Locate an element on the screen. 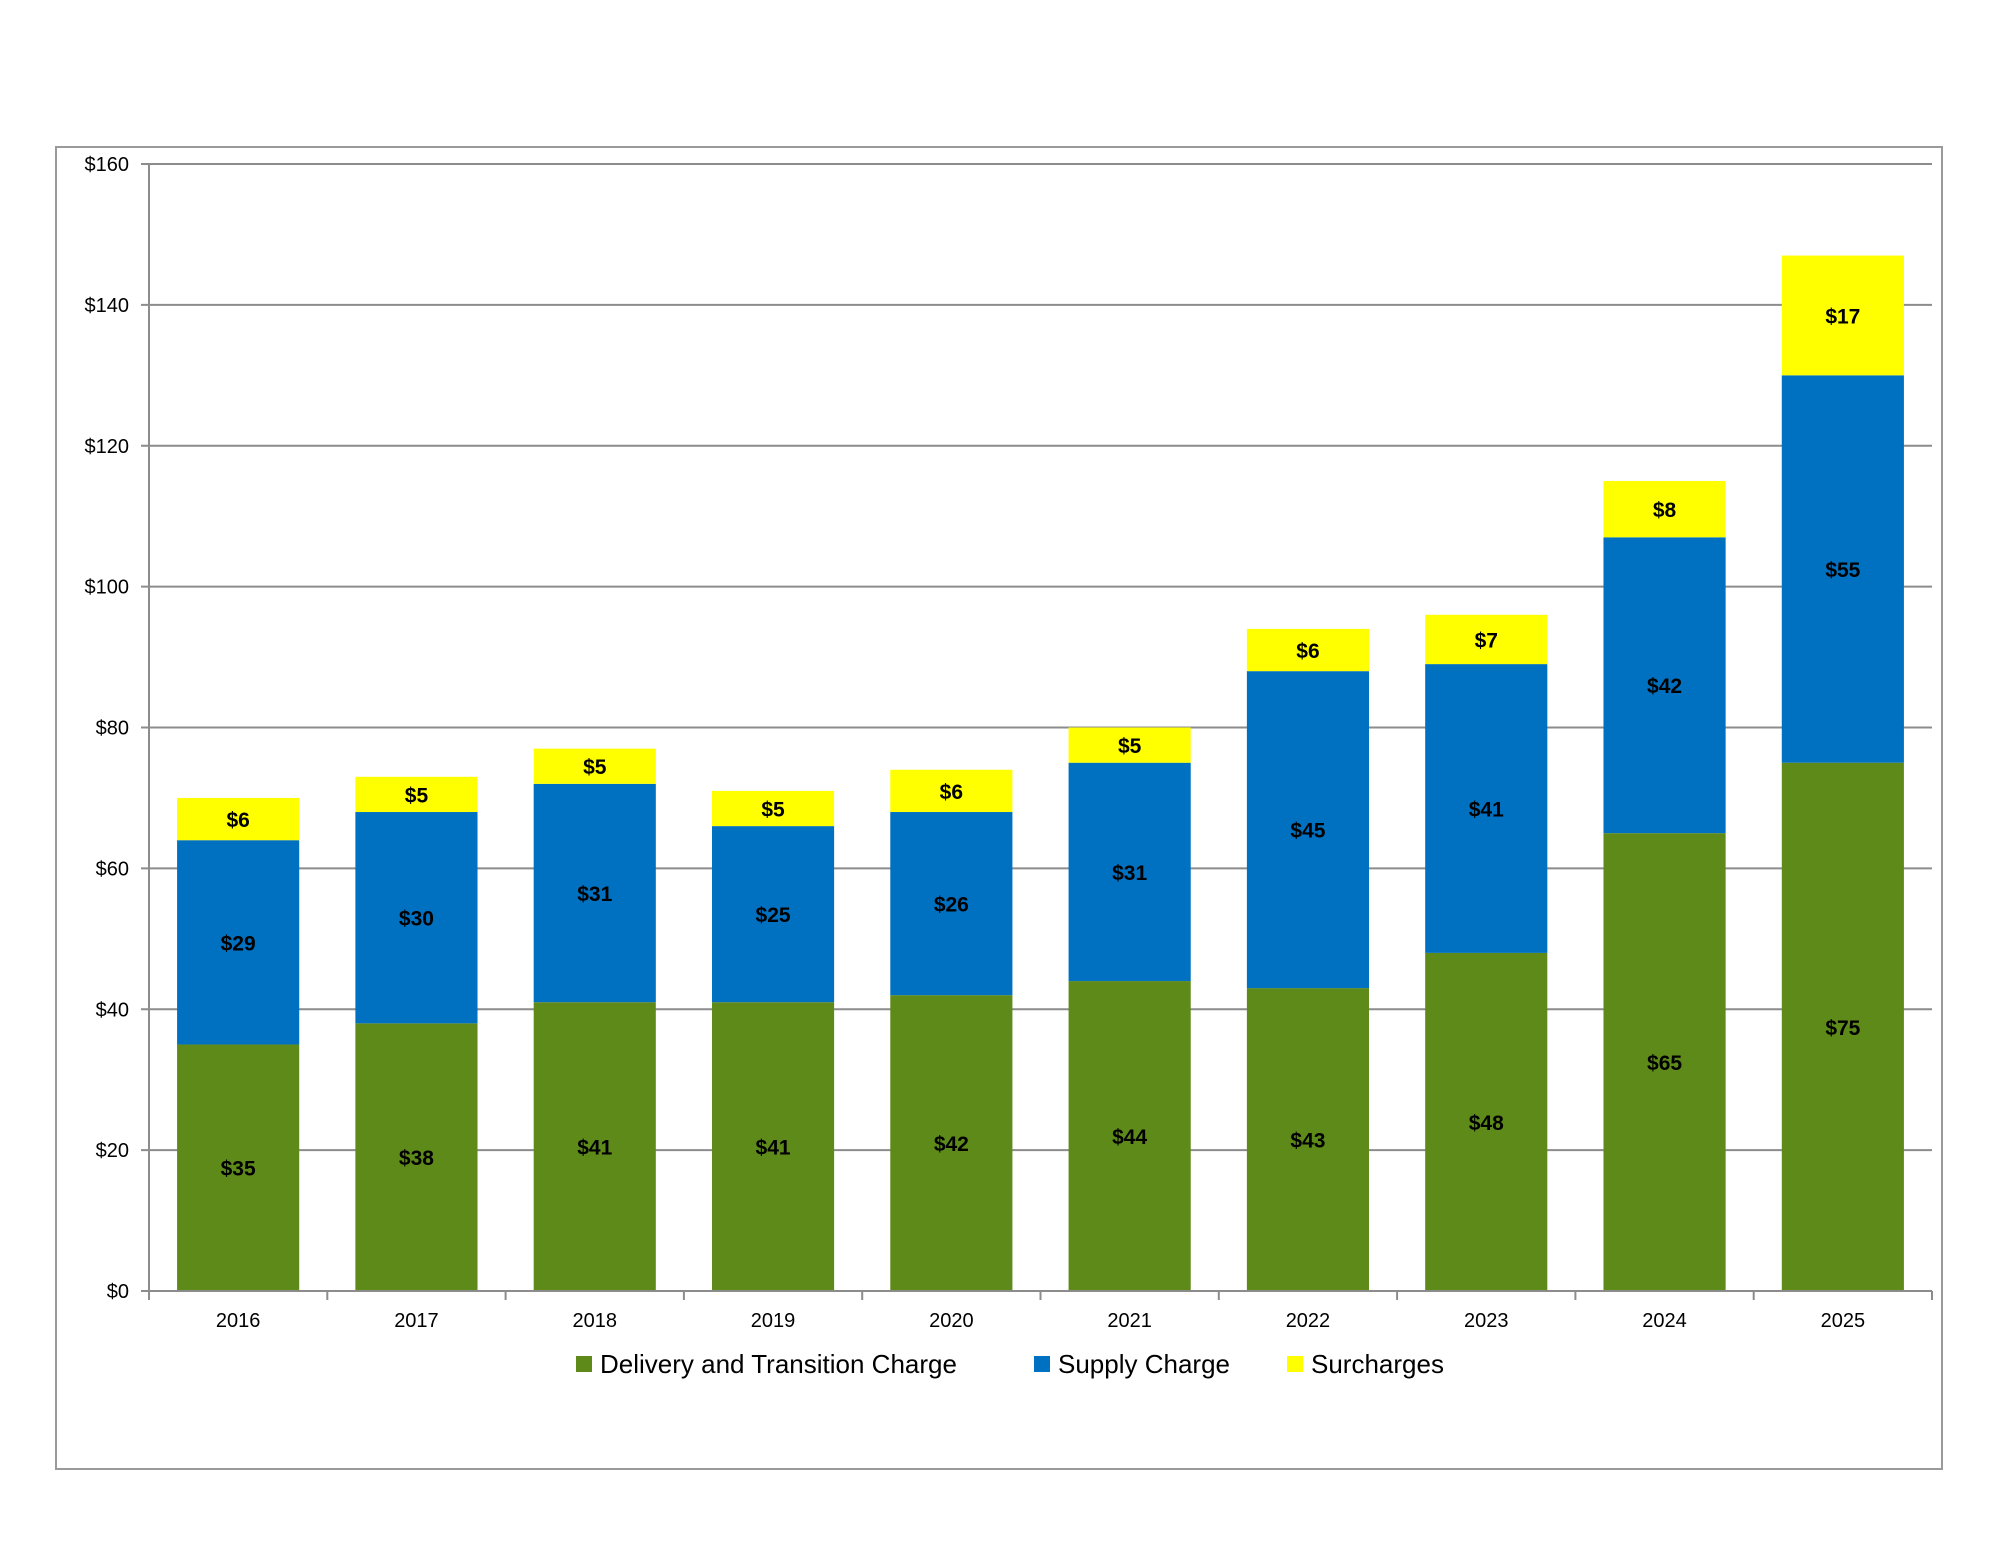 Image resolution: width=2000 pixels, height=1545 pixels. legend-label: Supply Charge is located at coordinates (1144, 1364).